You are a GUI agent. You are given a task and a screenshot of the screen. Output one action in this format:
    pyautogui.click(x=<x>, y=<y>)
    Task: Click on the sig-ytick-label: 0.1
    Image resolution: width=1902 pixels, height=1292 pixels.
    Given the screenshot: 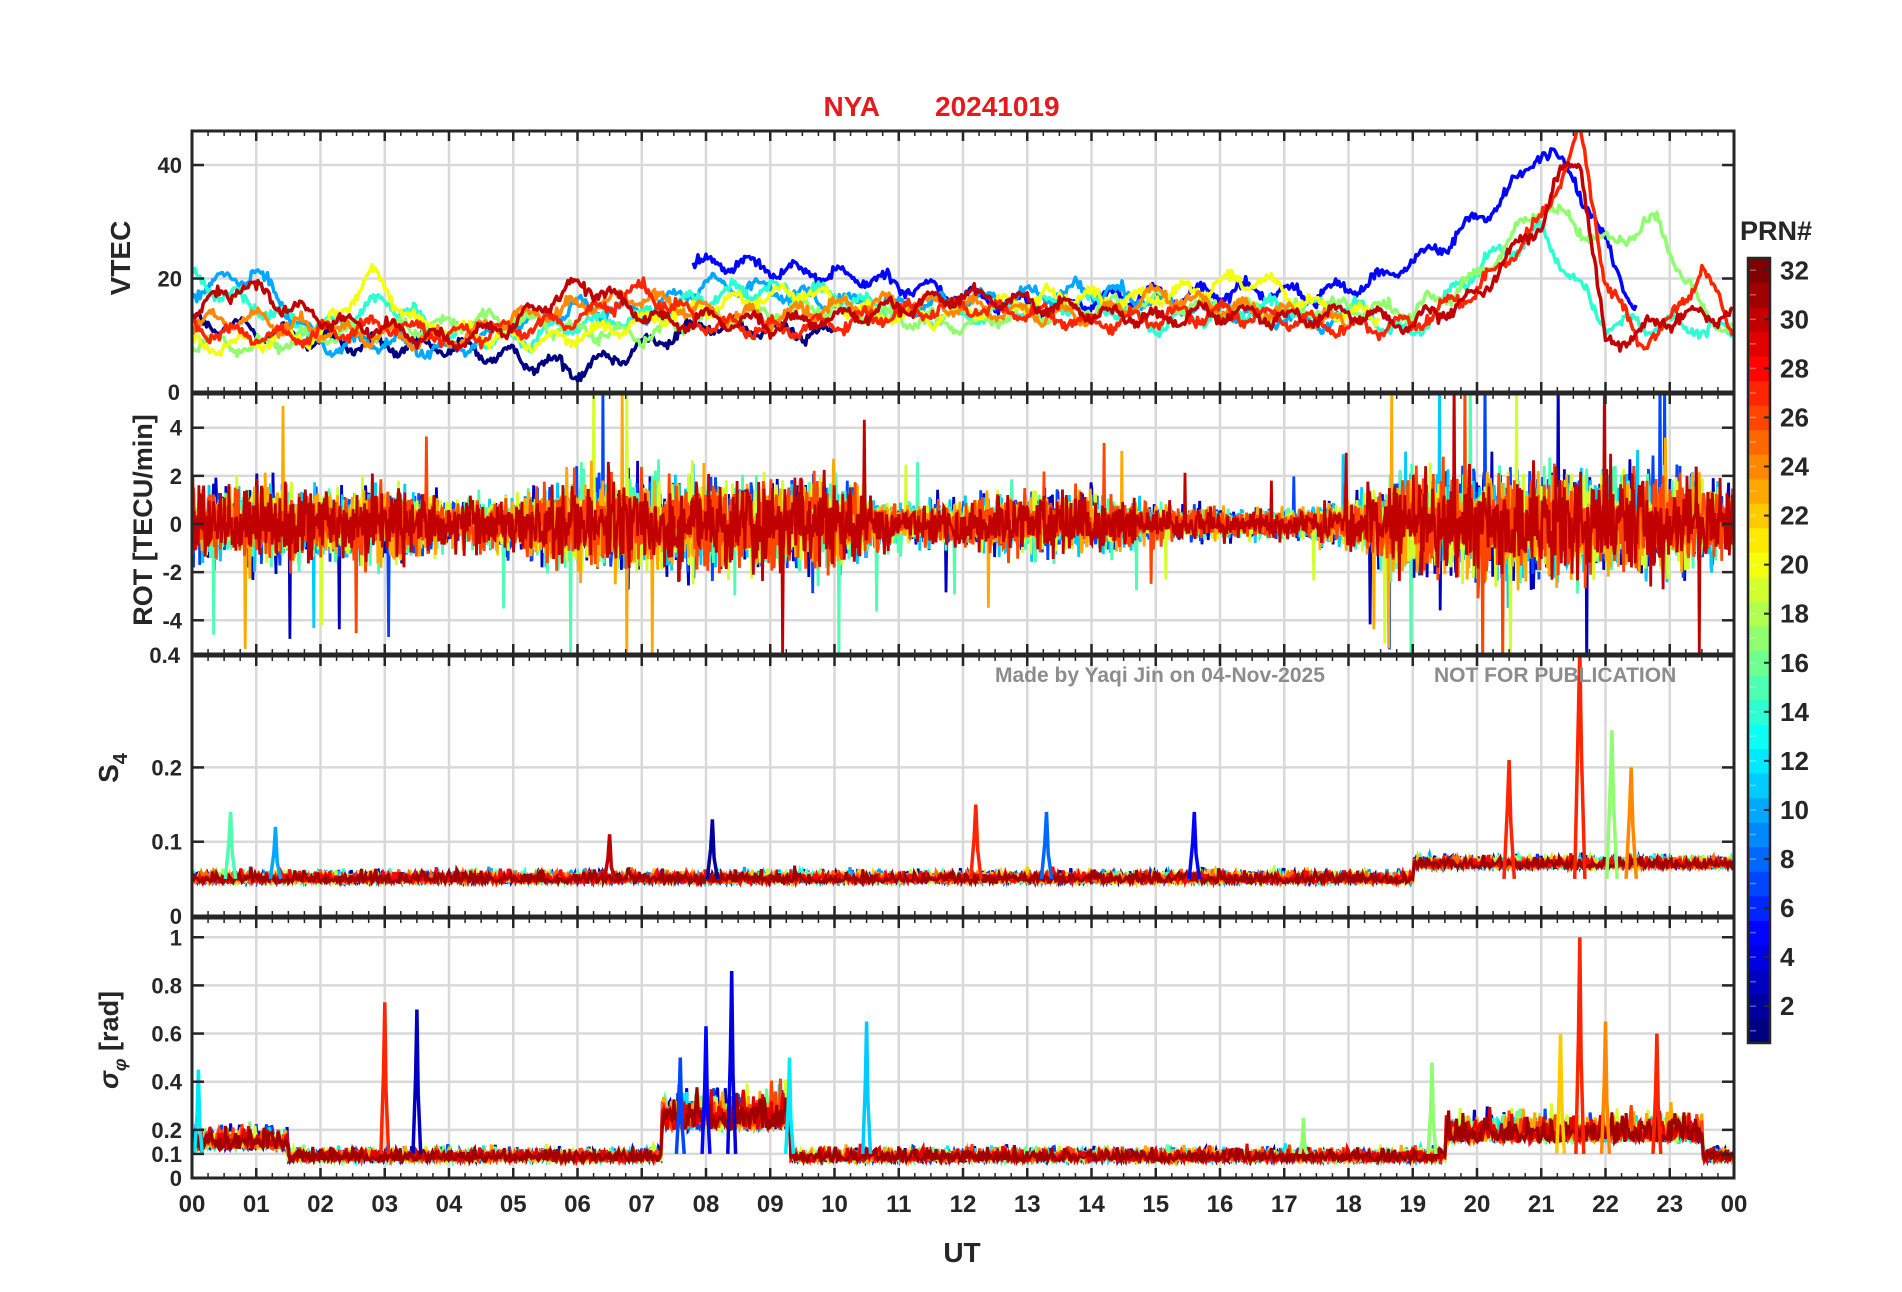 What is the action you would take?
    pyautogui.click(x=166, y=1154)
    